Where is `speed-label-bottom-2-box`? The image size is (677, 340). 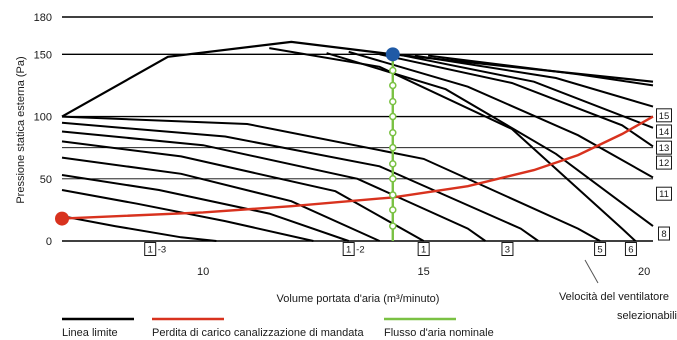 speed-label-bottom-2-box is located at coordinates (423, 249).